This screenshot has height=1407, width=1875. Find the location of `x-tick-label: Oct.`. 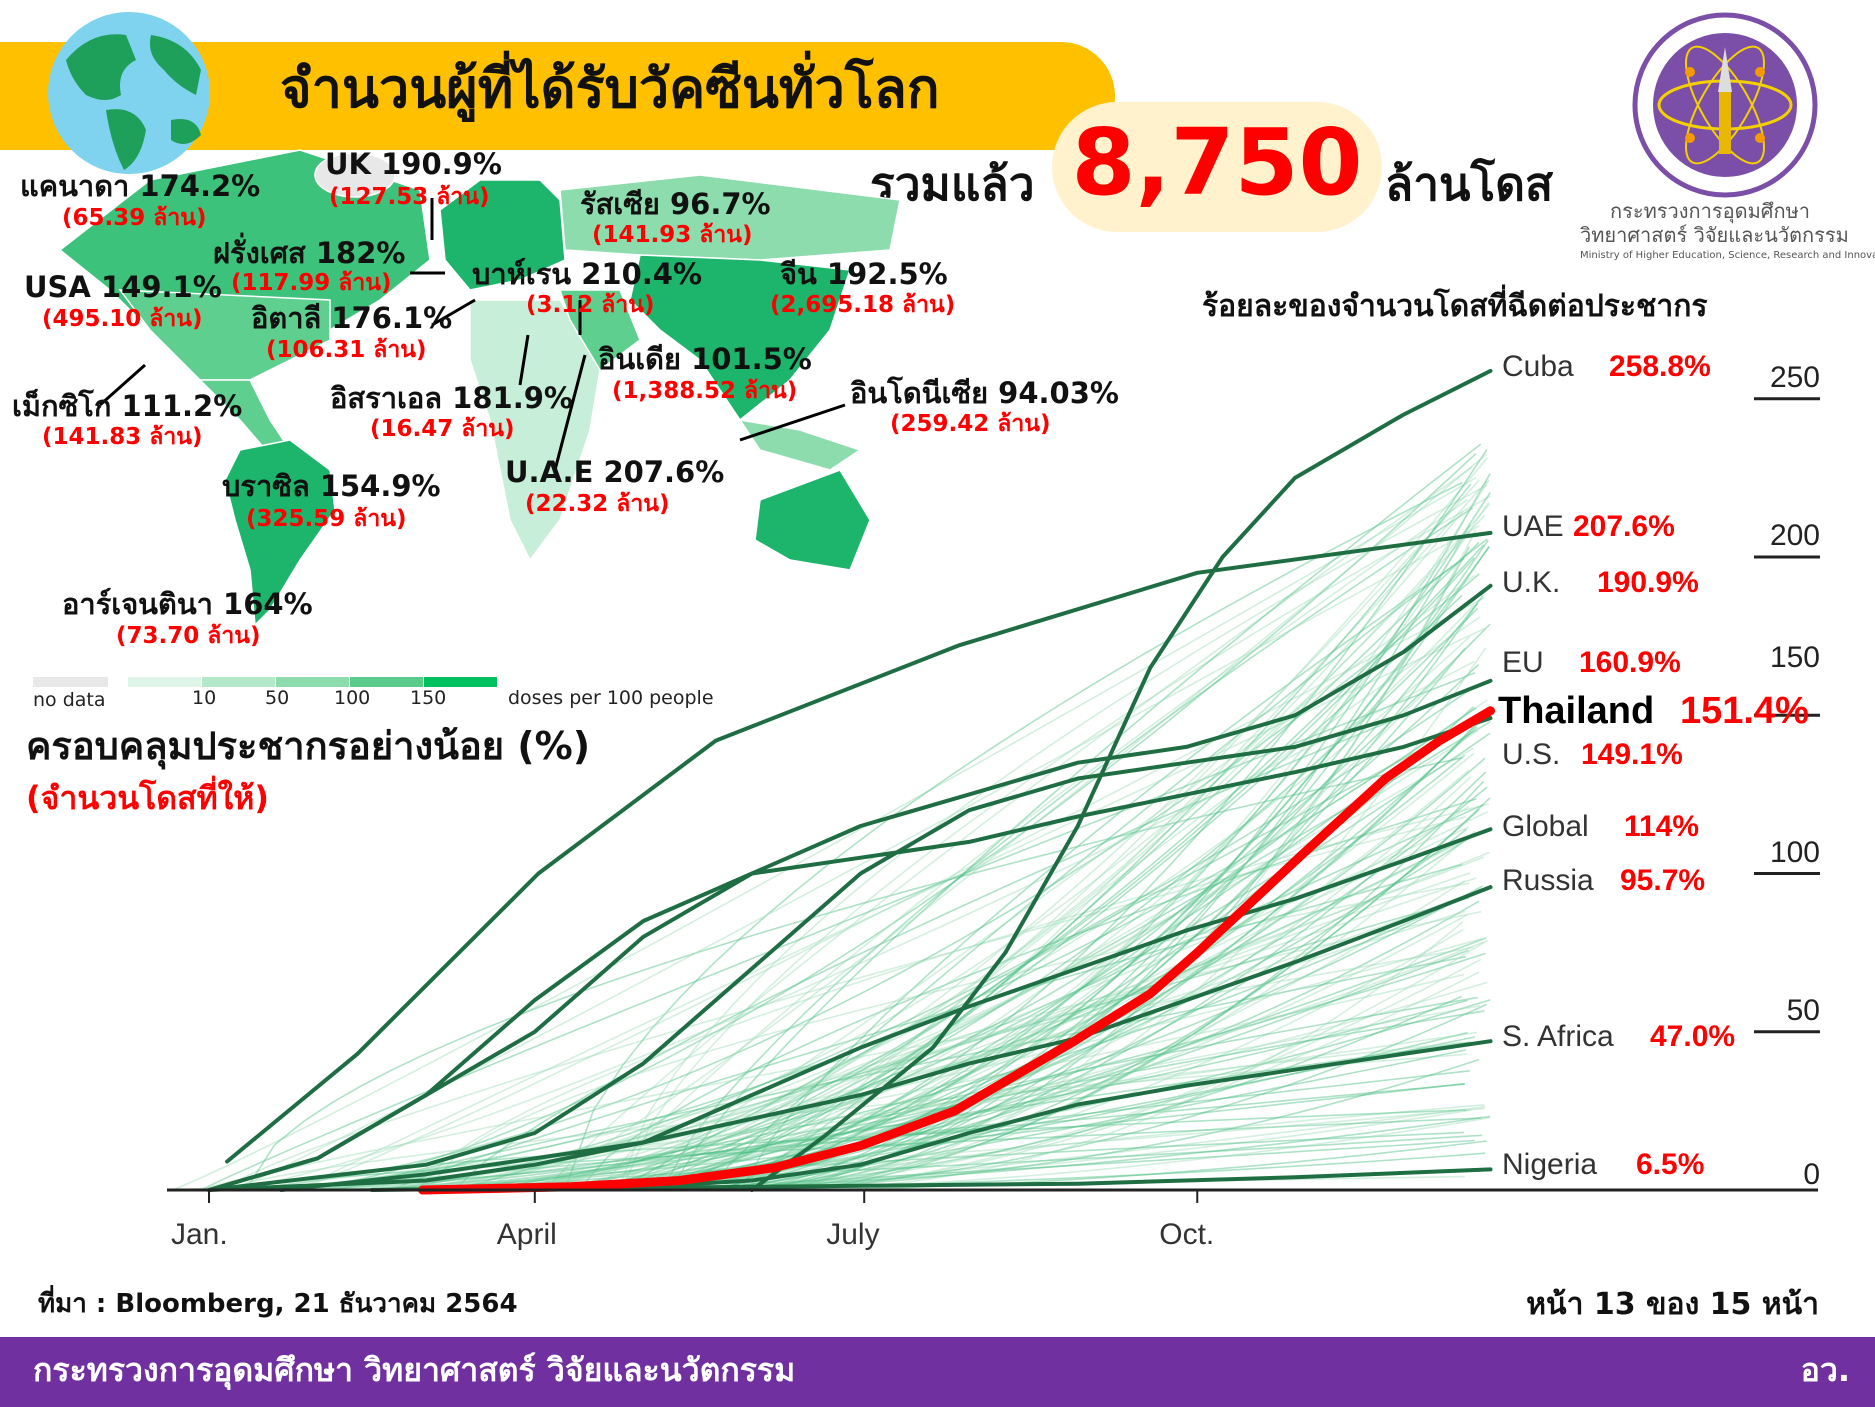

x-tick-label: Oct. is located at coordinates (1187, 1234).